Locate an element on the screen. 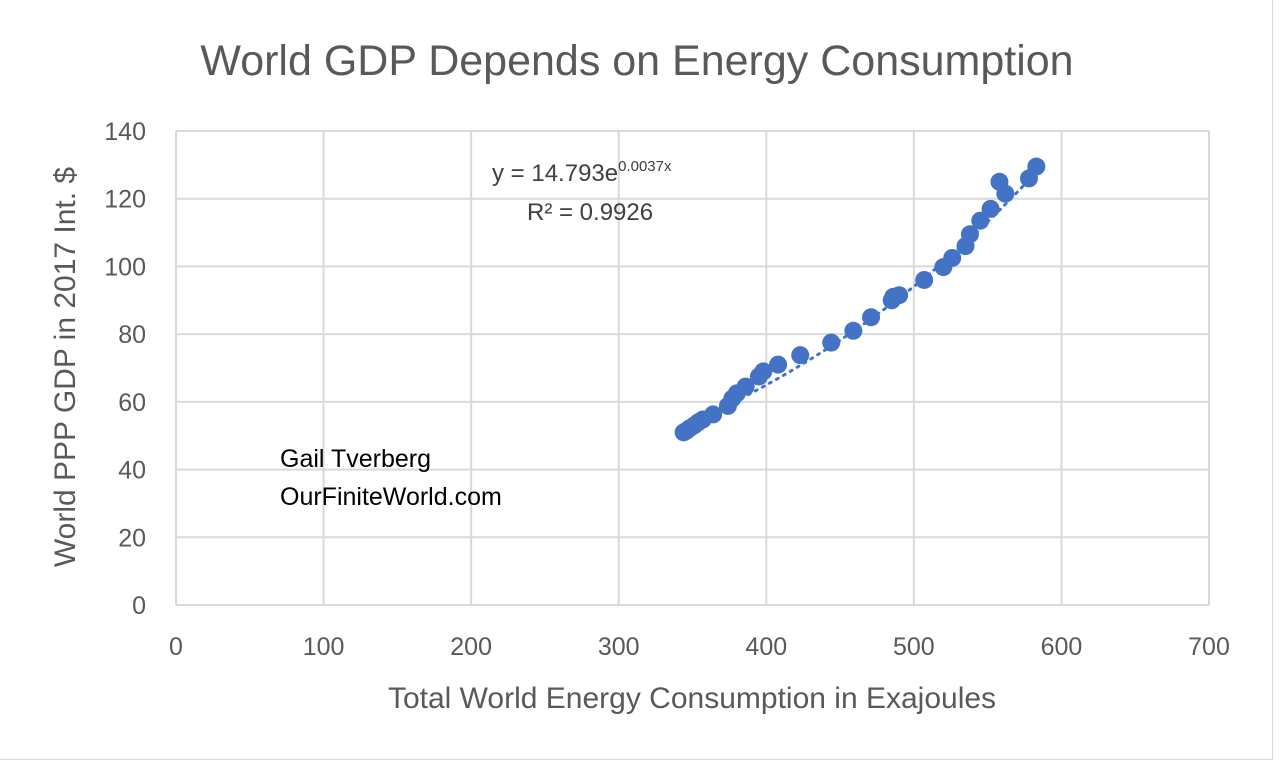 Image resolution: width=1280 pixels, height=764 pixels. y-tick-label: 60 is located at coordinates (132, 403).